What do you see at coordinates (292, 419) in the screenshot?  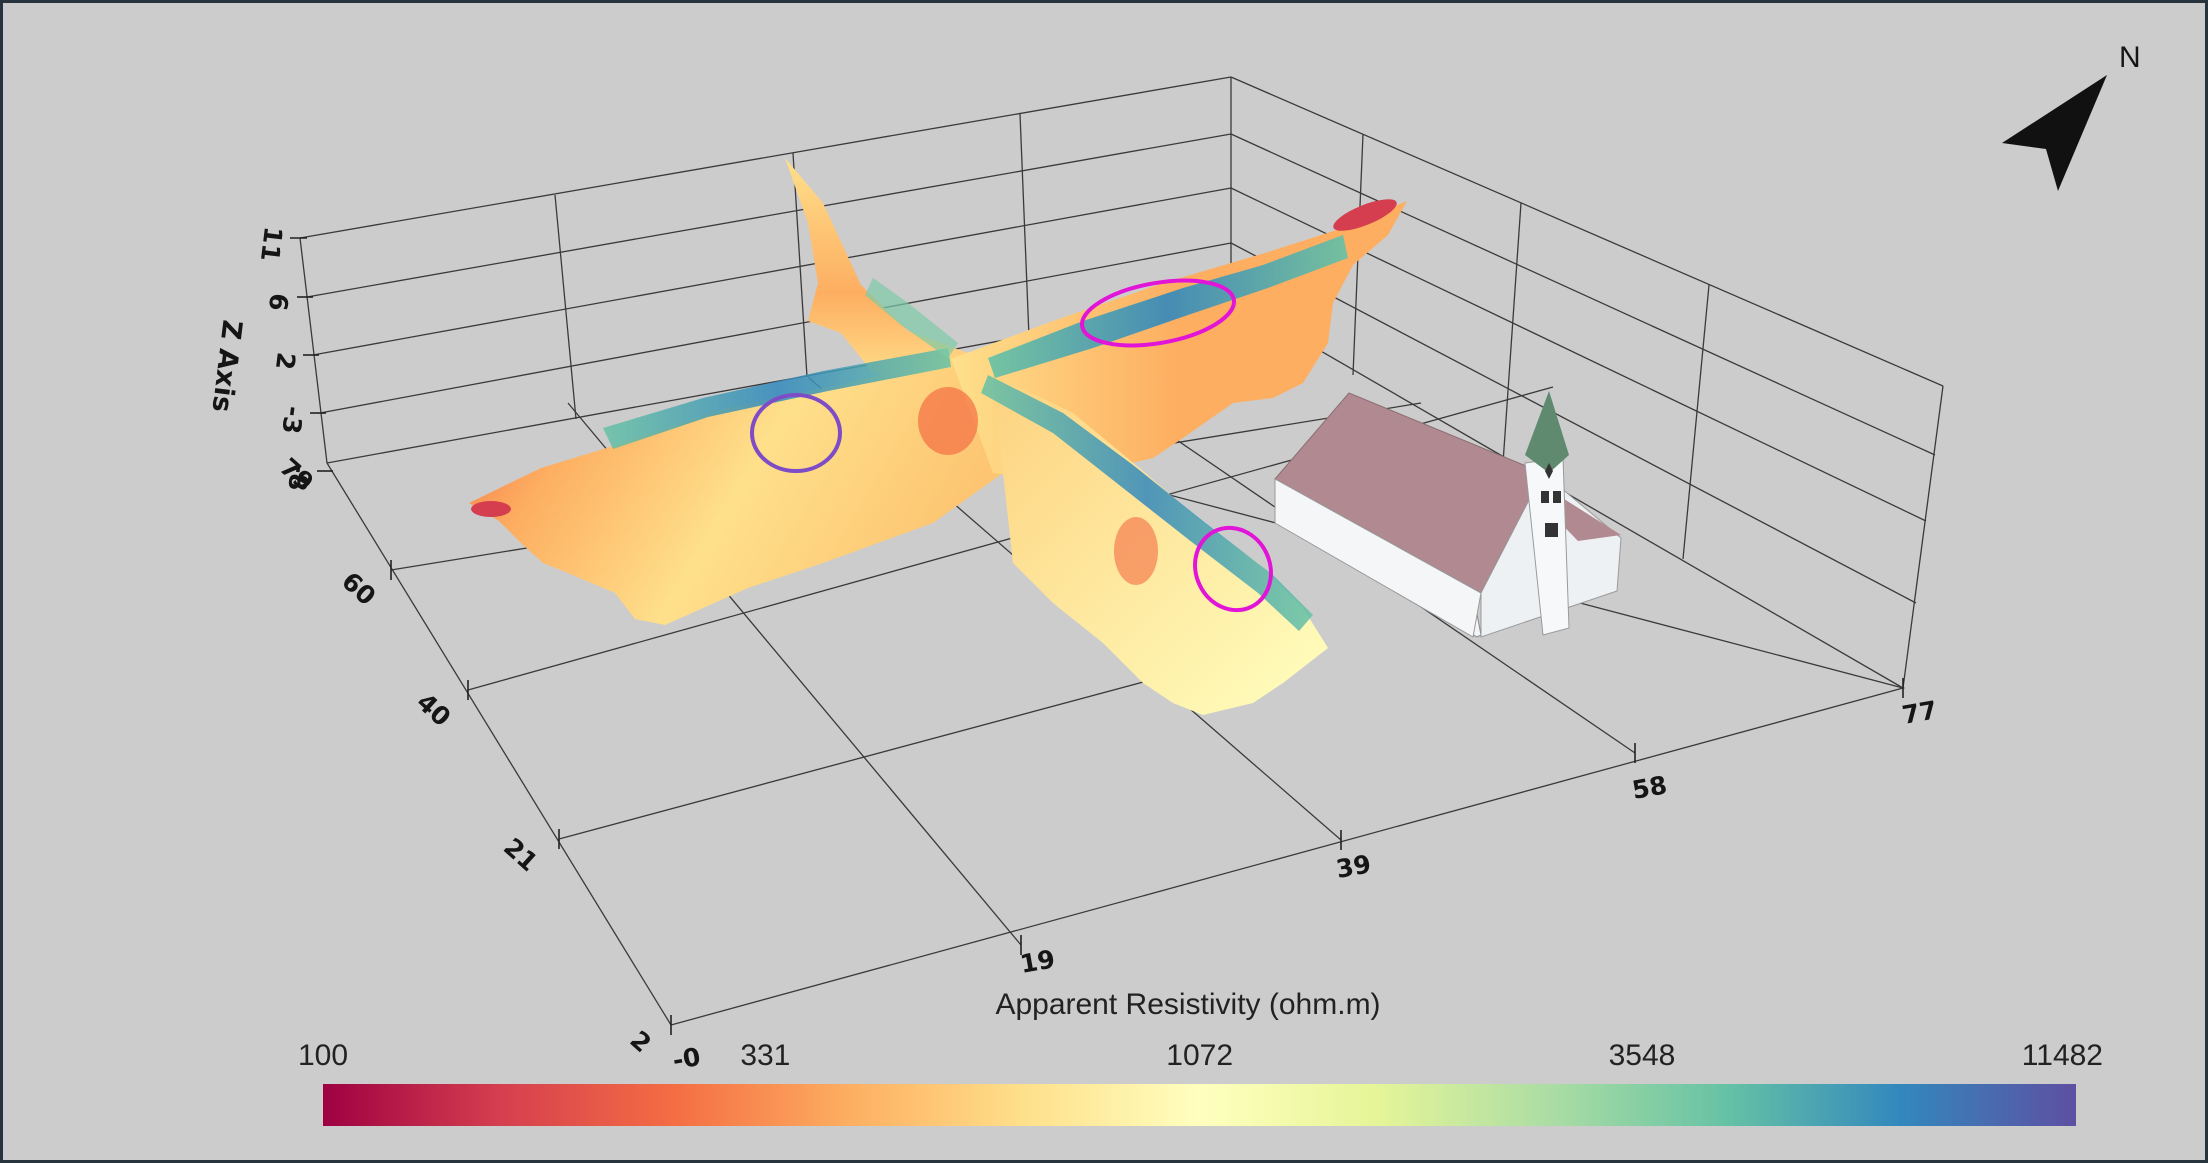 I see `z-tick-1: -3` at bounding box center [292, 419].